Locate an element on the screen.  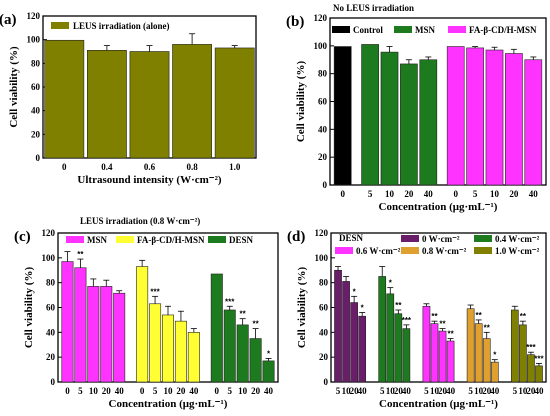
panel-label: (b) is located at coordinates (295, 22).